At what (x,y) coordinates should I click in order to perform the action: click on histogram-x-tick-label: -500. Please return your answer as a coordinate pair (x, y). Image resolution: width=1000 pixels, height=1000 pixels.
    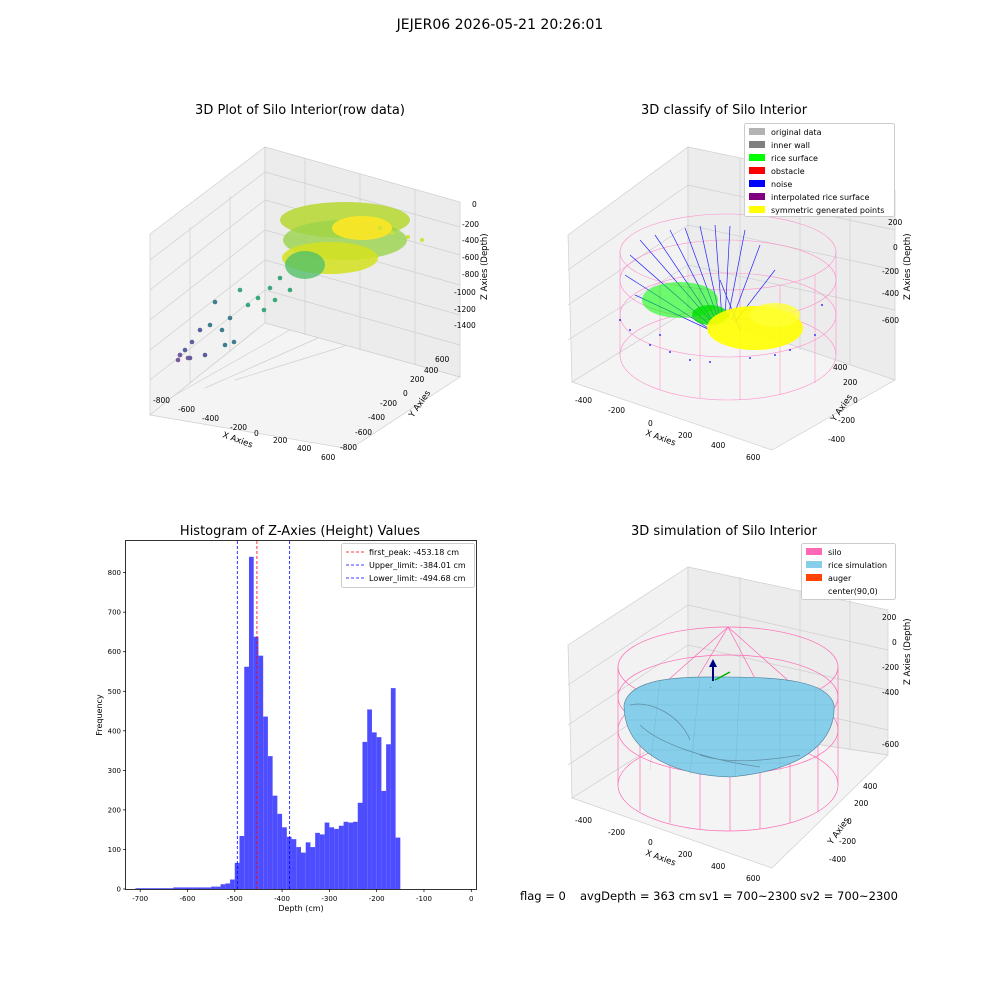
    Looking at the image, I should click on (235, 899).